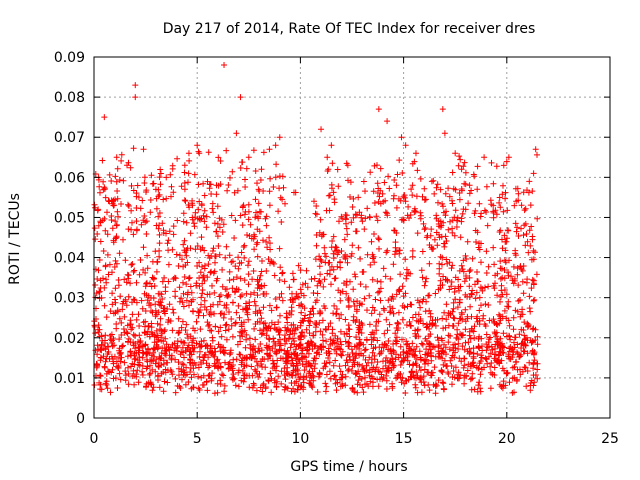 The image size is (640, 480). I want to click on y-axis-label: ROTI / TECUs, so click(15, 239).